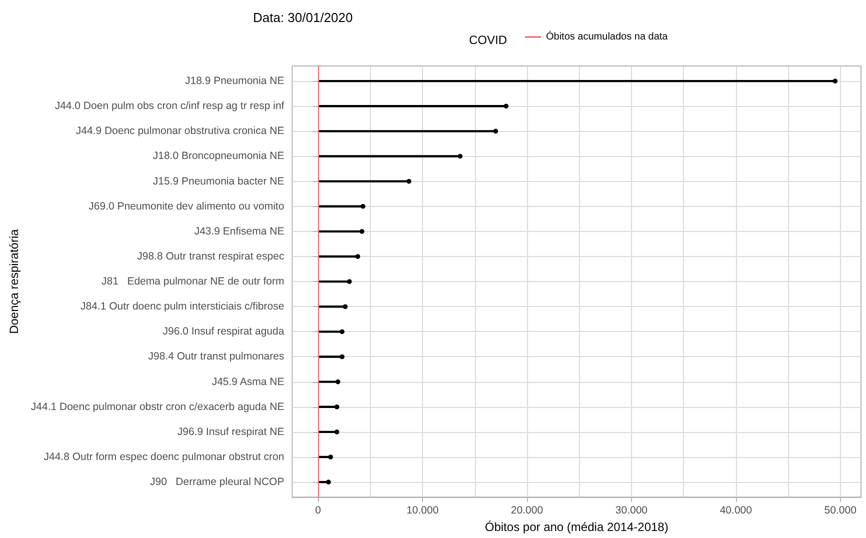 This screenshot has height=538, width=866. Describe the element at coordinates (234, 81) in the screenshot. I see `y-tick-label: J18.9 Pneumonia NE` at that location.